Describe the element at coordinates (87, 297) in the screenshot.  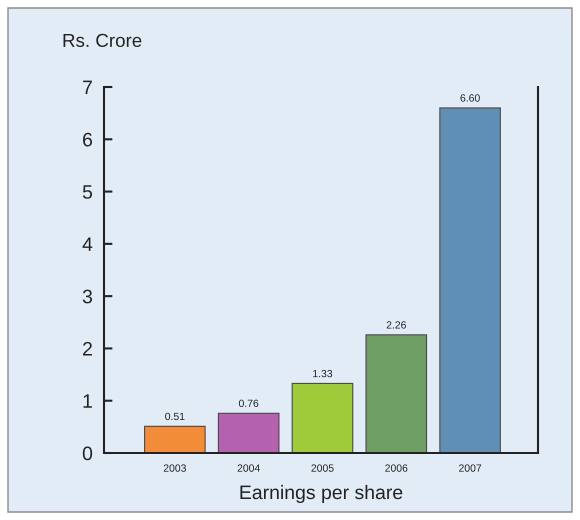
I see `y-tick-label: 3` at that location.